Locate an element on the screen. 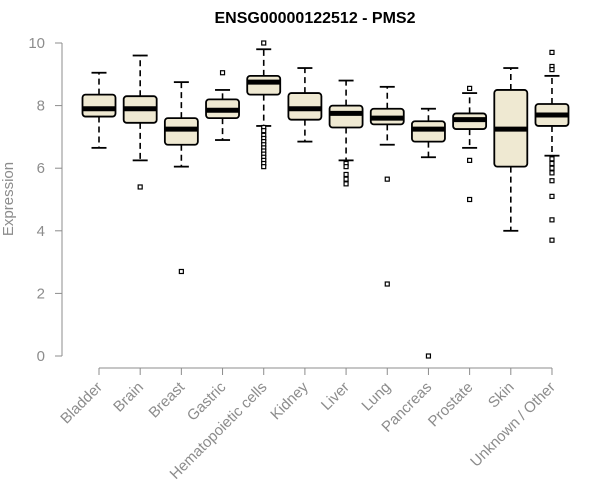  y-tick-label: 10 is located at coordinates (36, 43).